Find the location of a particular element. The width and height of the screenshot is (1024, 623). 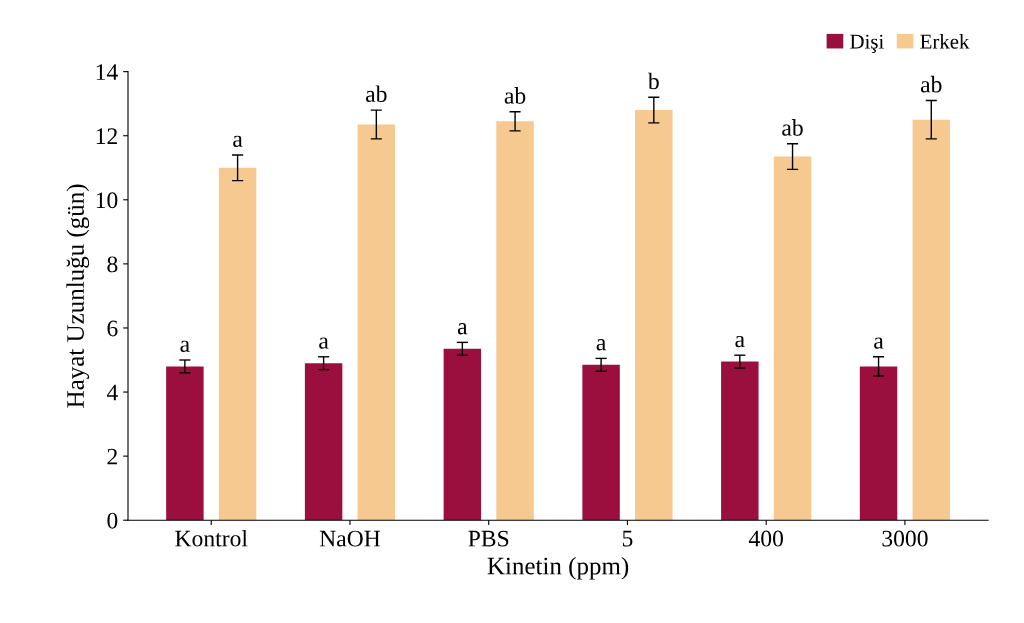

y-tick-label: 12 is located at coordinates (106, 136).